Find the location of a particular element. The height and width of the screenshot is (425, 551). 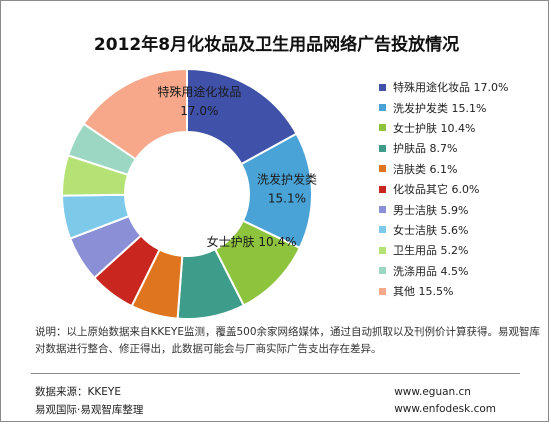

site-url-enfodesk: www.enfodesk.com is located at coordinates (445, 409).